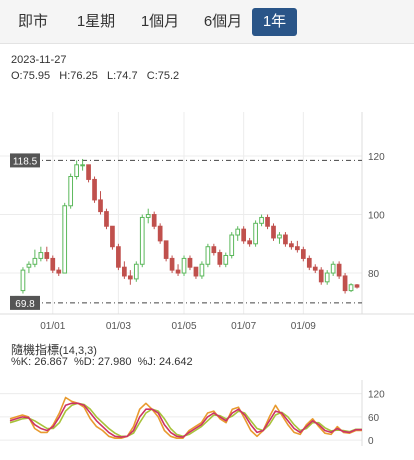  What do you see at coordinates (374, 418) in the screenshot?
I see `kdj-y-tick-label: 60` at bounding box center [374, 418].